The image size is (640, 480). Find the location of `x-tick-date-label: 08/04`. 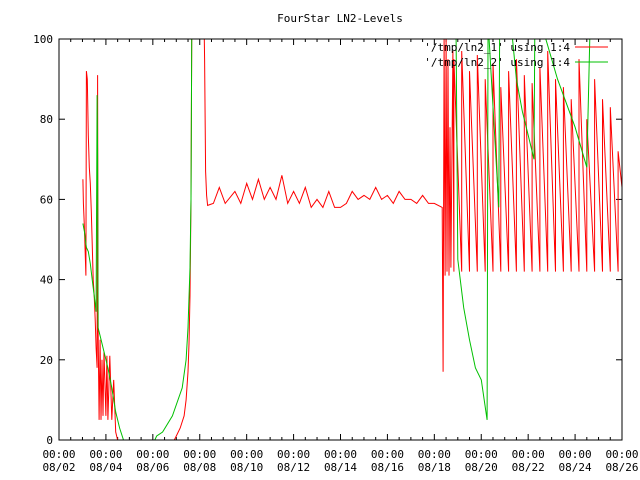

x-tick-date-label: 08/04 is located at coordinates (105, 467).